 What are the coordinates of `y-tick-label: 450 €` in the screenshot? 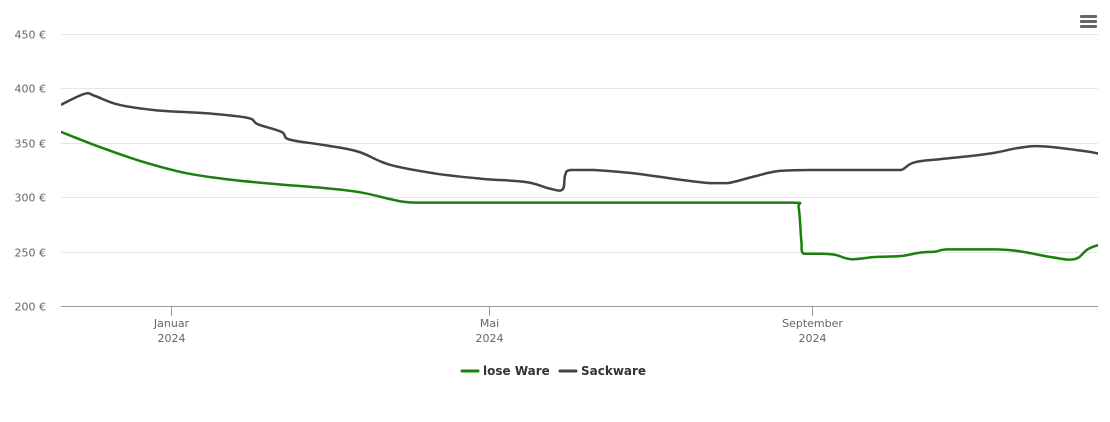 It's located at (31, 35).